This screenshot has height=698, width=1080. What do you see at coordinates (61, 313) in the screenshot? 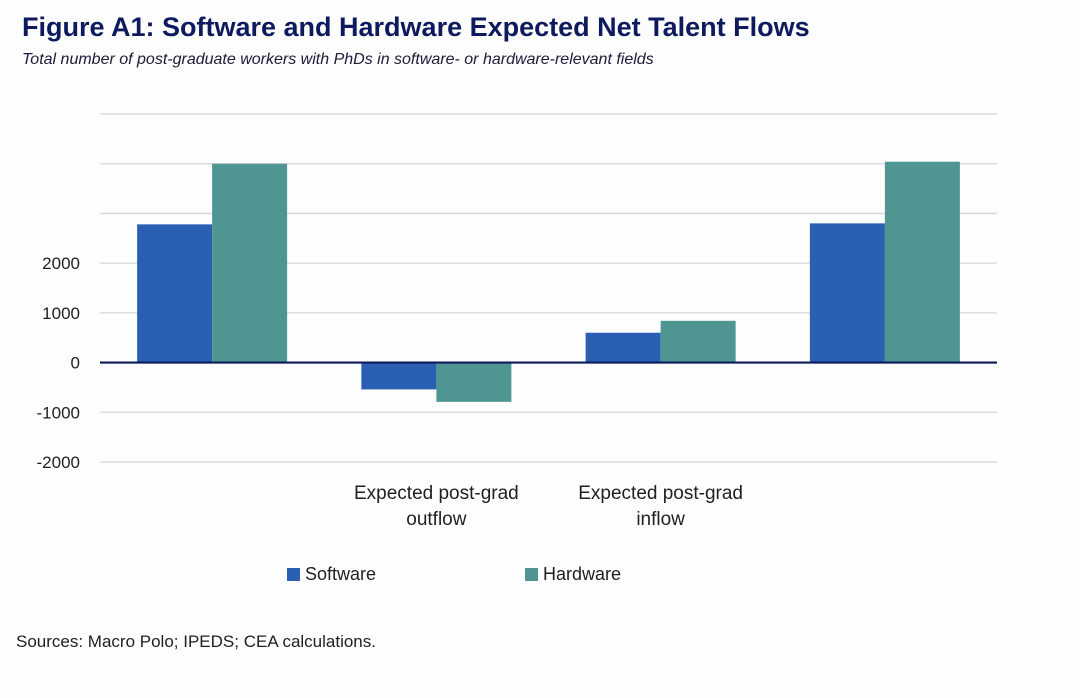
I see `y-tick-label: 1000` at bounding box center [61, 313].